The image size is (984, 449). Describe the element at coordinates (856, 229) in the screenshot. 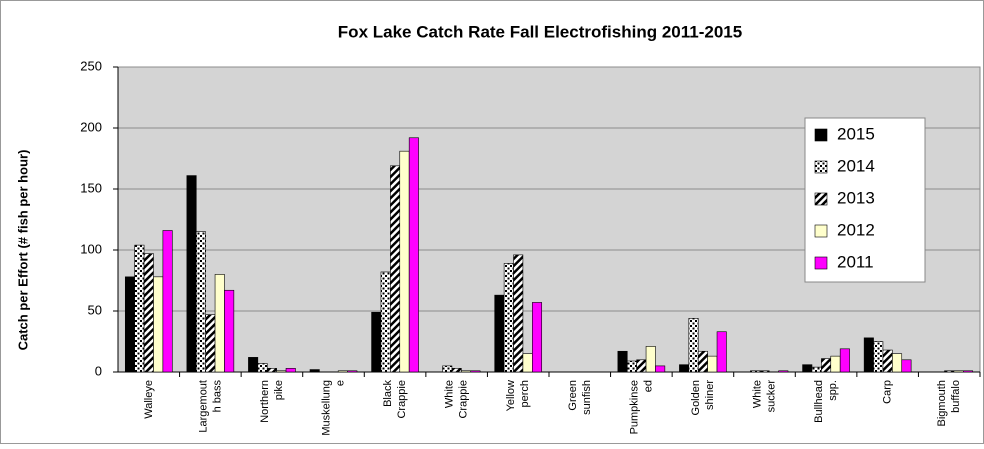

I see `legend-label: 2012` at that location.